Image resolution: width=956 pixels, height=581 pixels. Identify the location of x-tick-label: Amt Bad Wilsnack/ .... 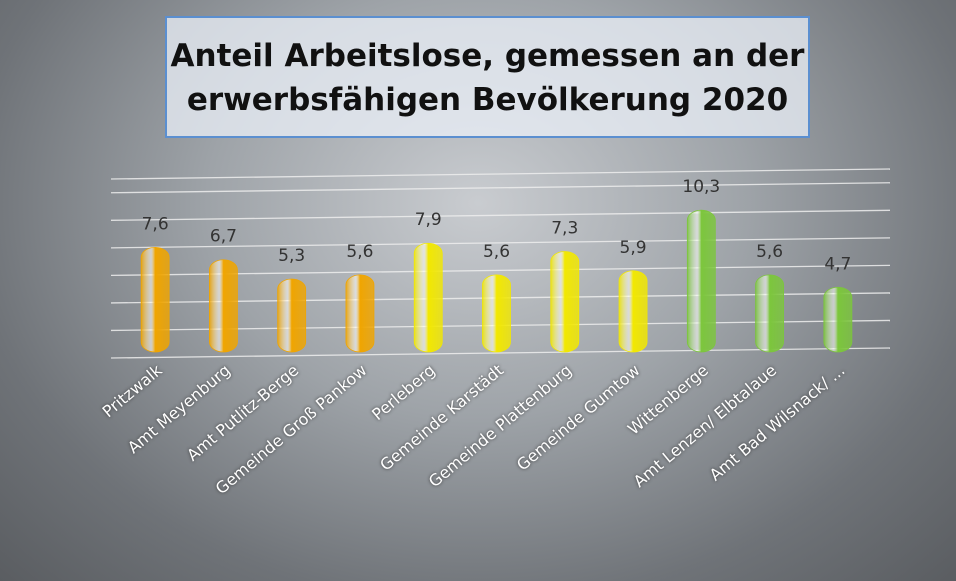
(777, 423).